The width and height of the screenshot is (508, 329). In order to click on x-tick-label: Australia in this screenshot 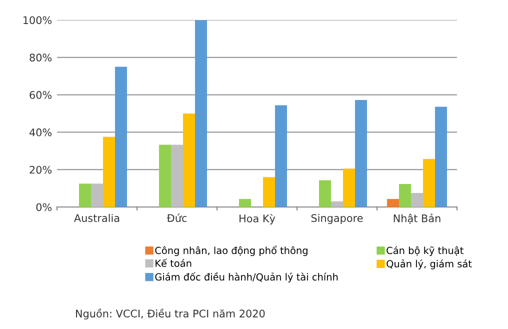, I will do `click(97, 218)`.